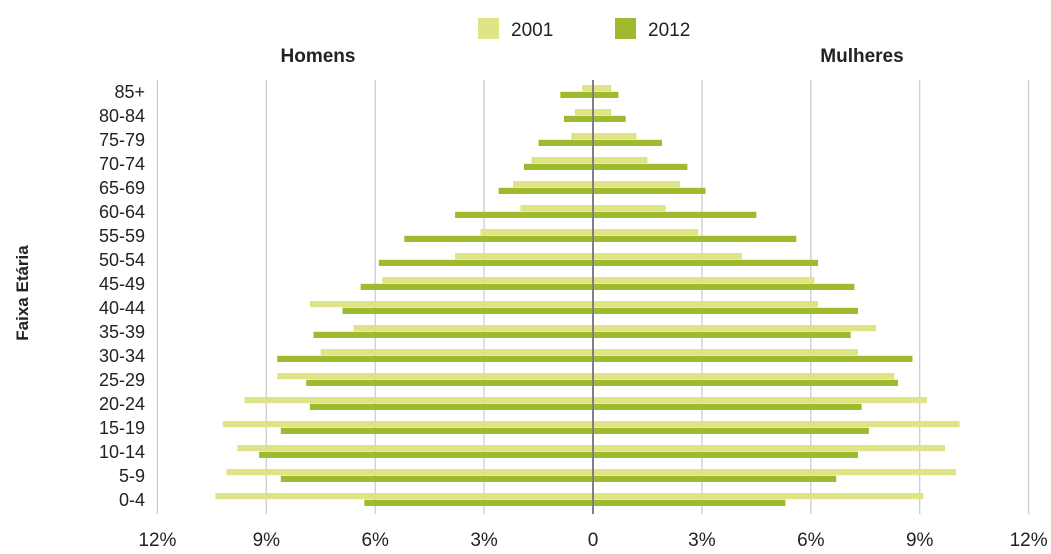 The image size is (1051, 554). Describe the element at coordinates (576, 94) in the screenshot. I see `bar-men-2012-85+` at that location.